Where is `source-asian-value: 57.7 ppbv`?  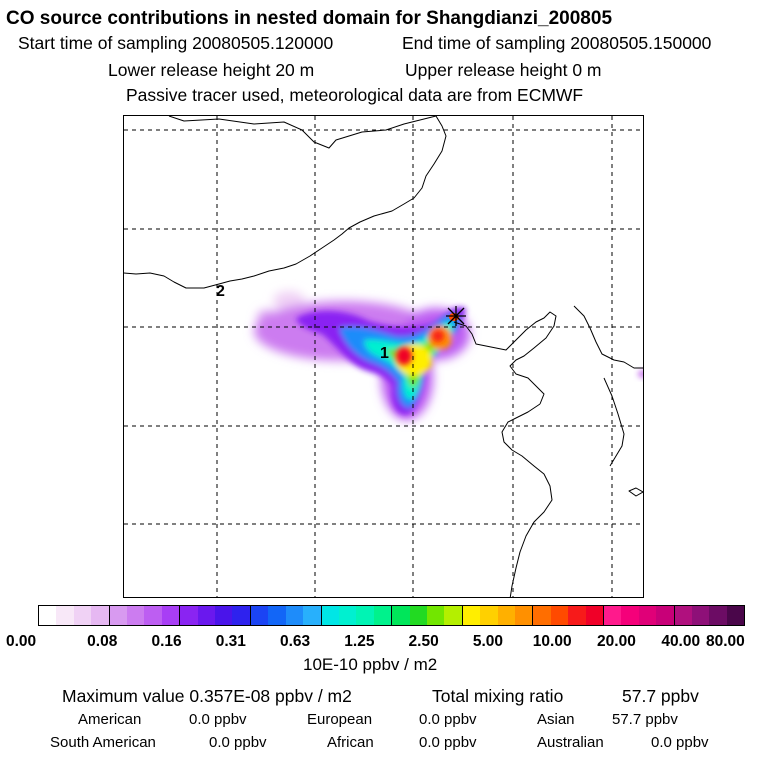 source-asian-value: 57.7 ppbv is located at coordinates (645, 719).